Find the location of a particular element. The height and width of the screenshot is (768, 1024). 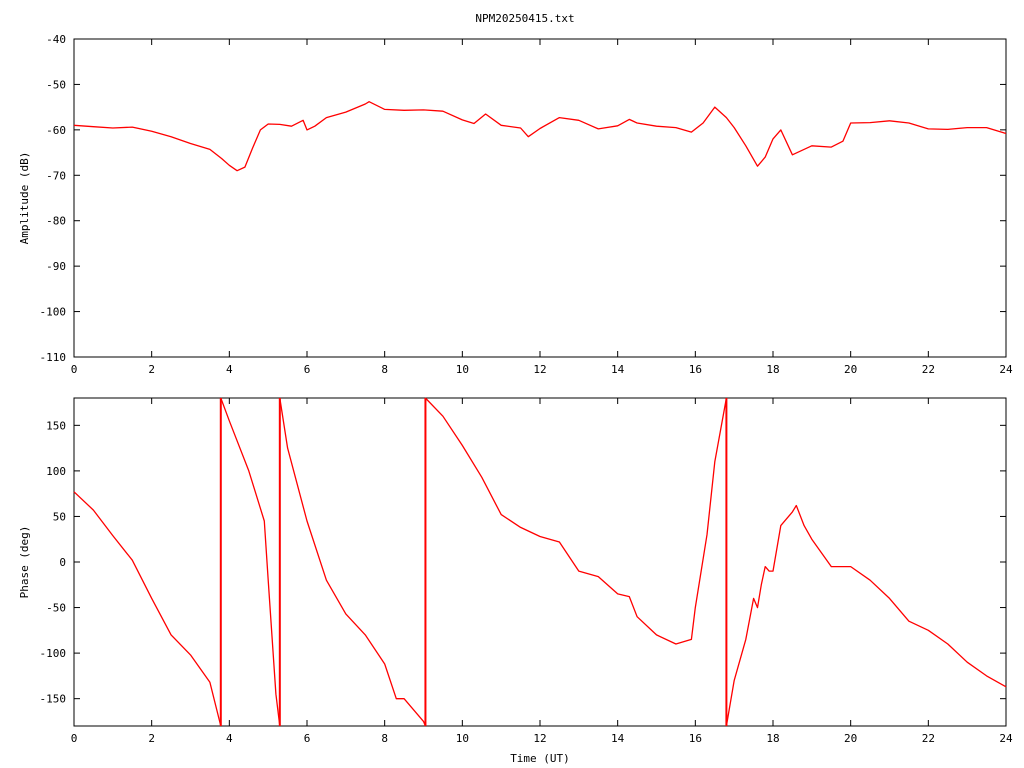

amplitude-trace is located at coordinates (540, 136).